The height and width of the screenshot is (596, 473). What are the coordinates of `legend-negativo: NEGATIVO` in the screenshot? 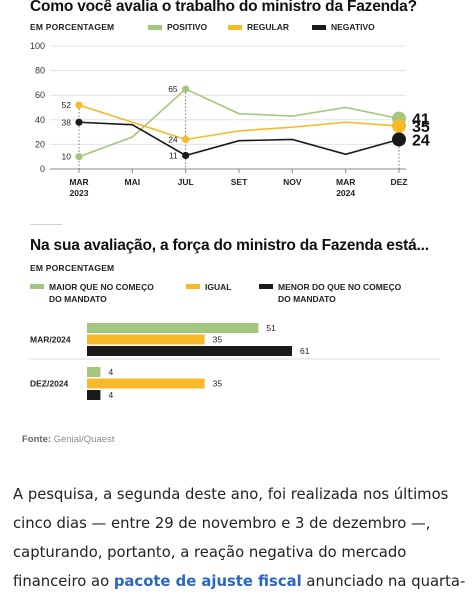 It's located at (343, 27).